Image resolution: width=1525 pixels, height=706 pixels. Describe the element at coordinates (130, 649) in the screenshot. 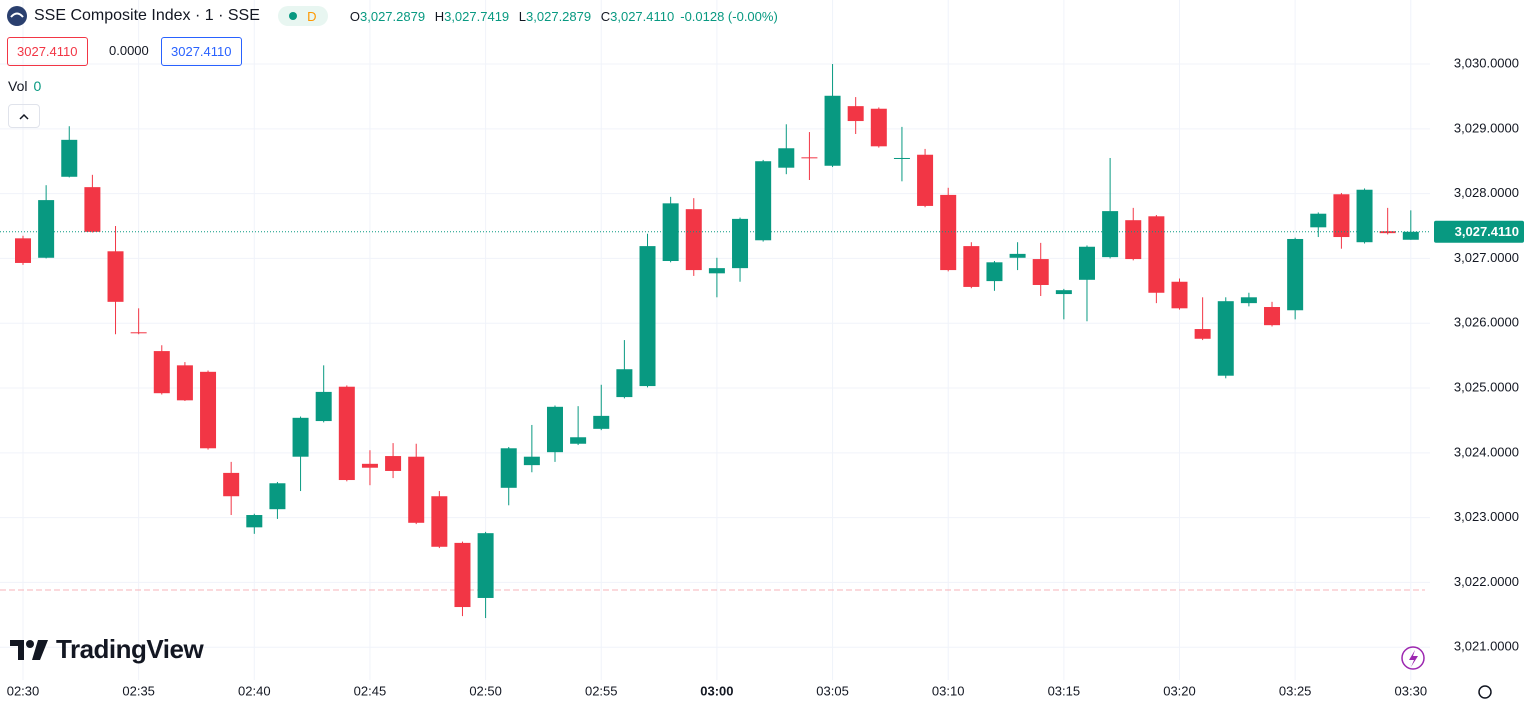

I see `brand-name: TradingView` at that location.